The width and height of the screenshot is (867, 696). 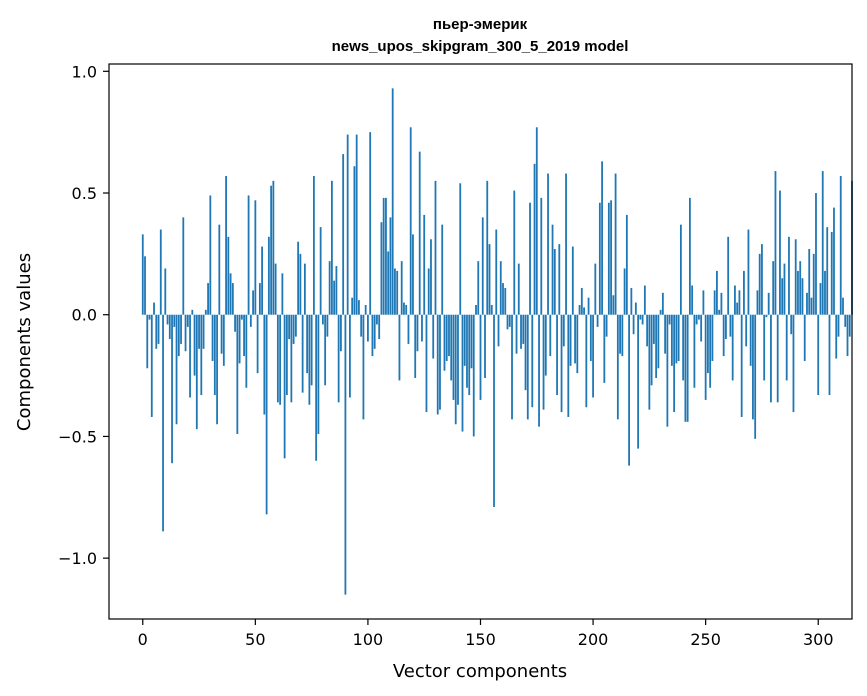 I want to click on x-tick-label: 250, so click(x=705, y=639).